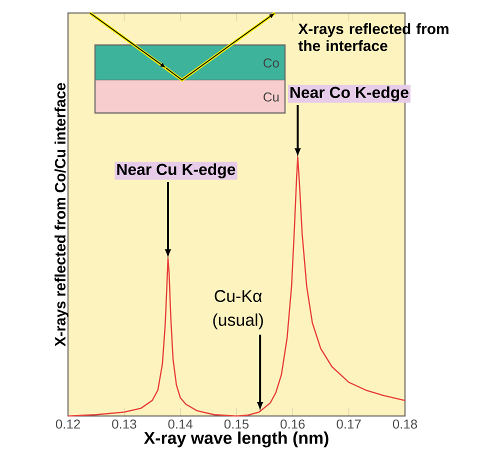 Image resolution: width=497 pixels, height=471 pixels. Describe the element at coordinates (238, 310) in the screenshot. I see `annotation: Cu-Kα (usual)` at that location.